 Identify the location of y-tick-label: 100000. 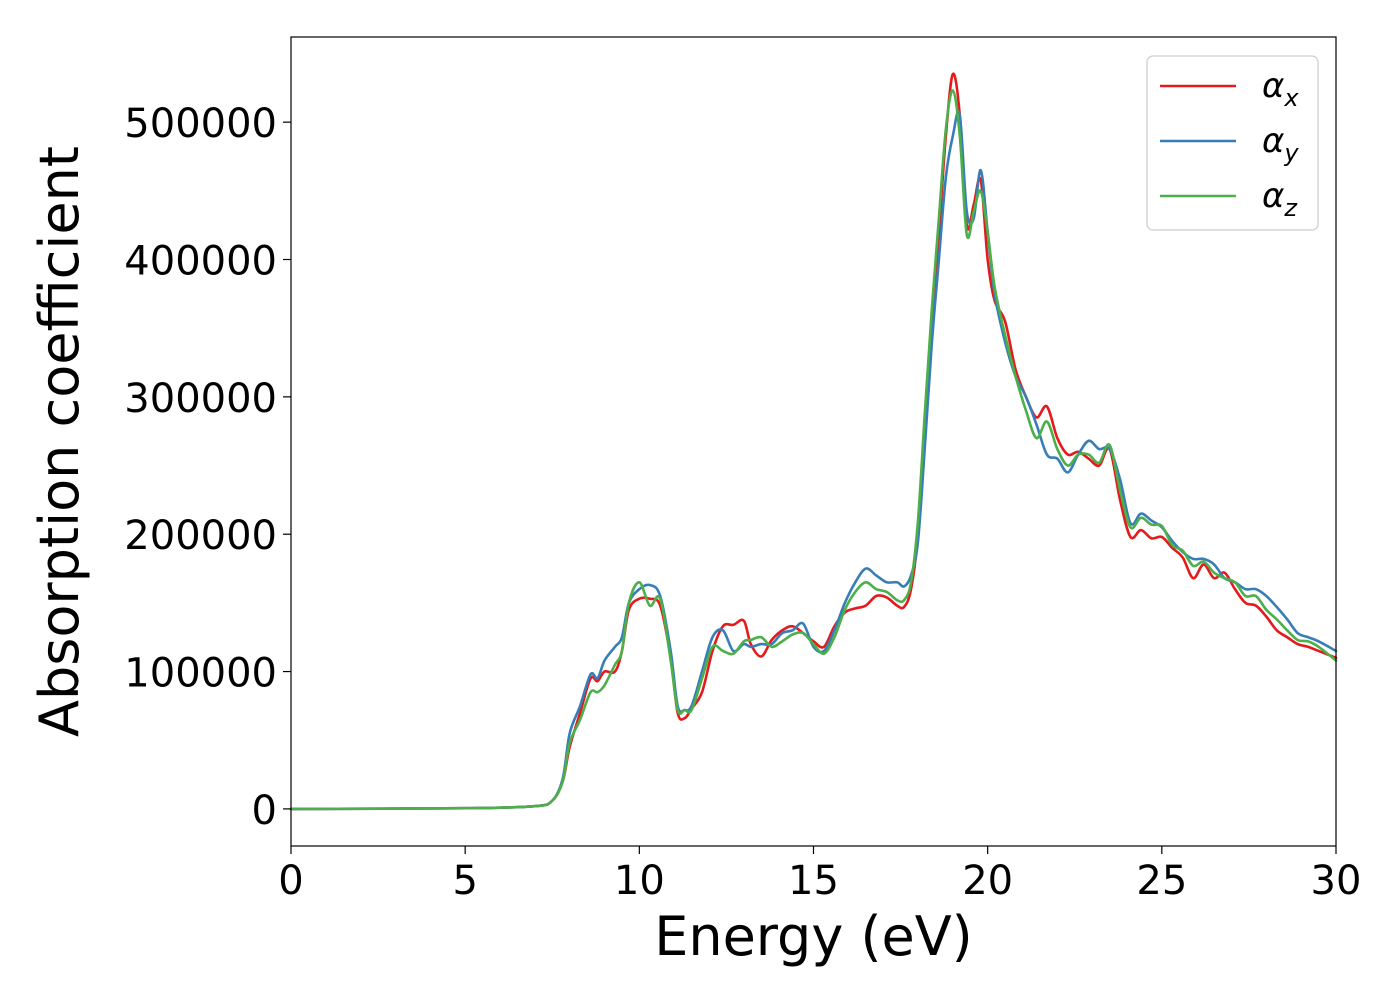
(200, 674).